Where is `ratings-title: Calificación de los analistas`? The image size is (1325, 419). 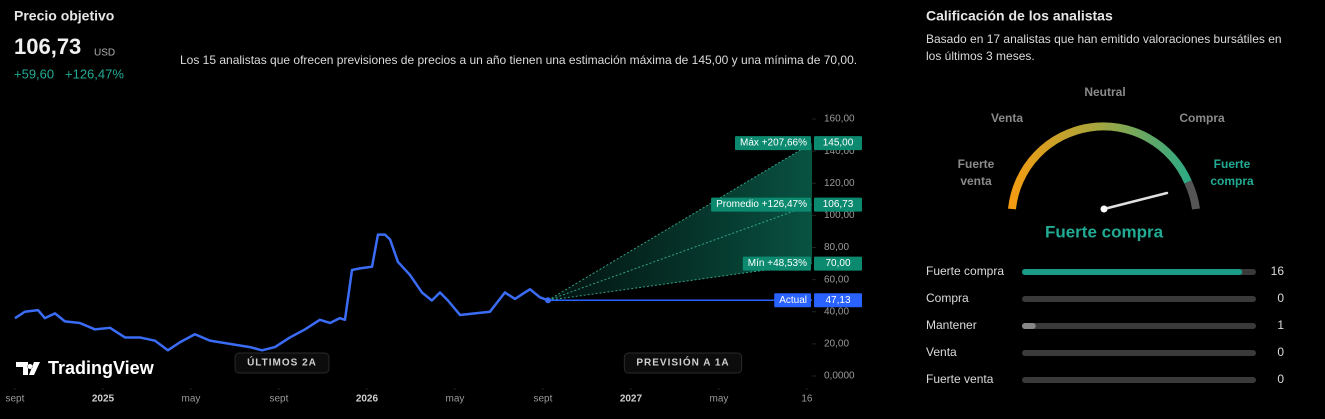
ratings-title: Calificación de los analistas is located at coordinates (1019, 16).